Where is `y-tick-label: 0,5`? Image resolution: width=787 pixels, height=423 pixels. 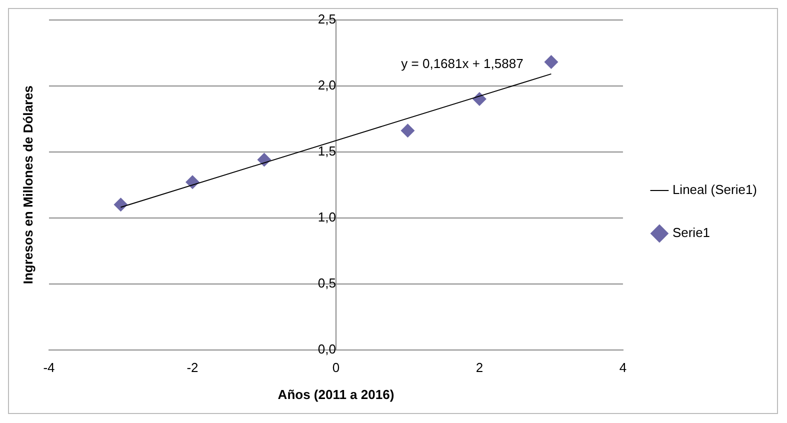
y-tick-label: 0,5 is located at coordinates (327, 282).